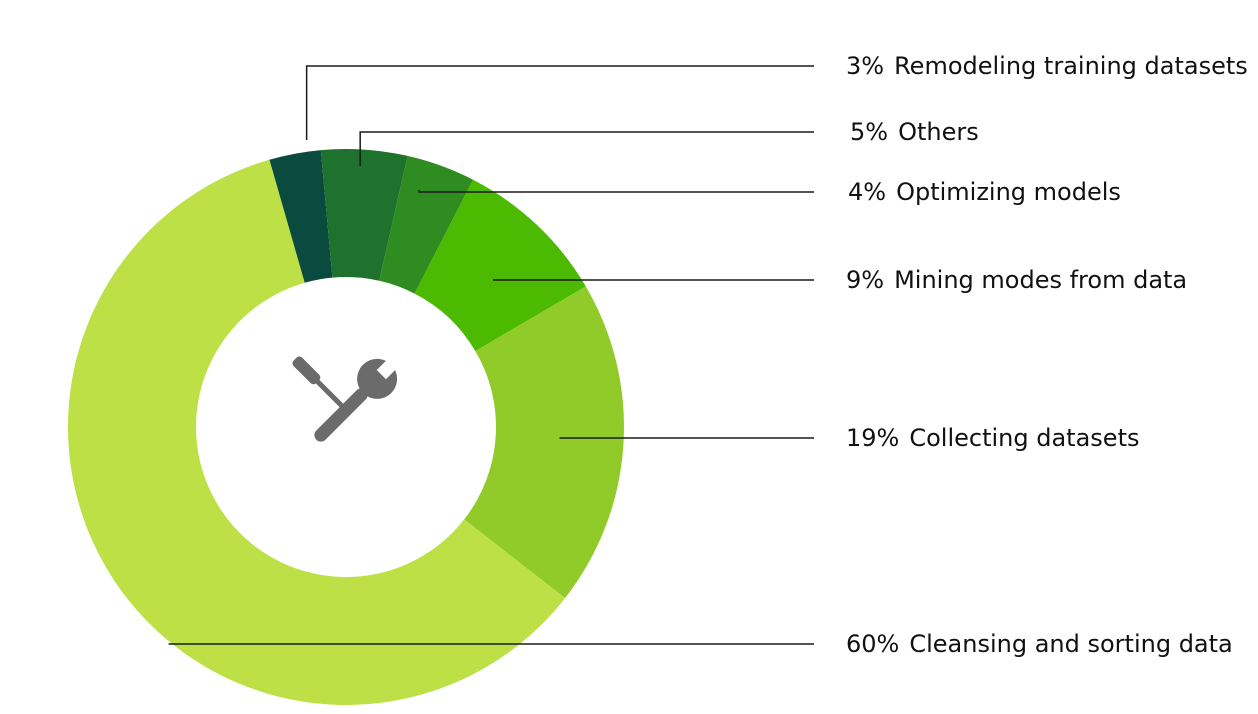 The width and height of the screenshot is (1258, 714). What do you see at coordinates (869, 132) in the screenshot?
I see `slice-percent-label: 5%` at bounding box center [869, 132].